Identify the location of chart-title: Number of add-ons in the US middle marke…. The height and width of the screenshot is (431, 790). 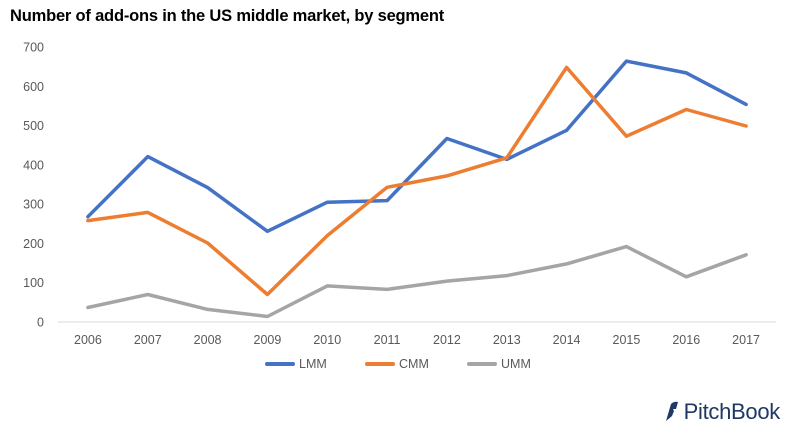
(227, 16).